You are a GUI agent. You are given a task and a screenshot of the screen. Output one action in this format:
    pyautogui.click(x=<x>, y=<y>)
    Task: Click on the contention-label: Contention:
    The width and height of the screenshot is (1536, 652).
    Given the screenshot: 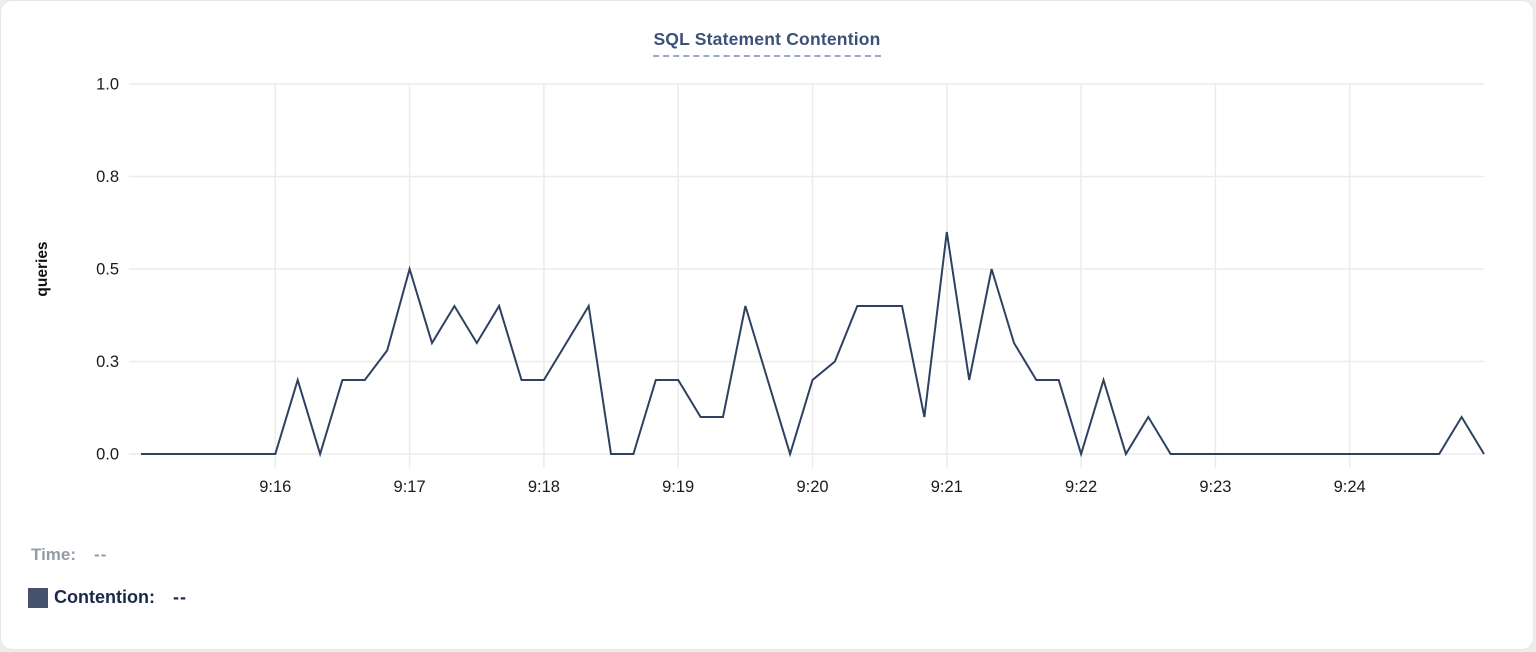 What is the action you would take?
    pyautogui.click(x=104, y=597)
    